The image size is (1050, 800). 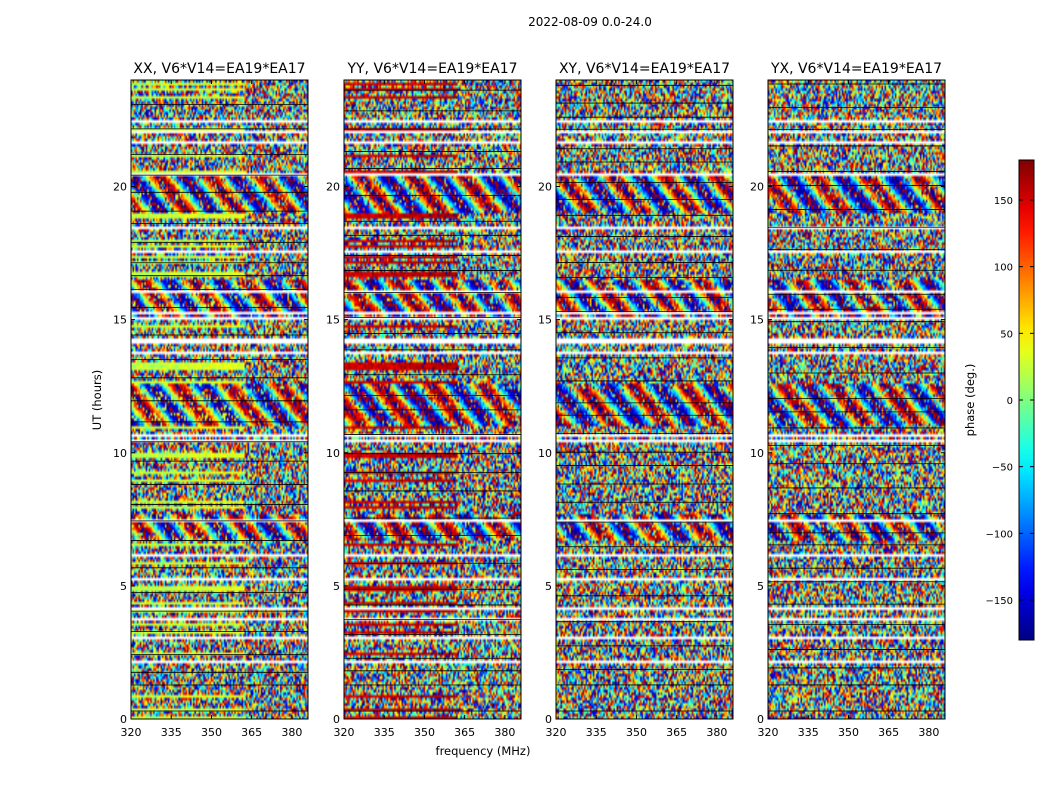 I want to click on panel-title: YY, V6*V14=EA19*EA17, so click(x=431, y=69).